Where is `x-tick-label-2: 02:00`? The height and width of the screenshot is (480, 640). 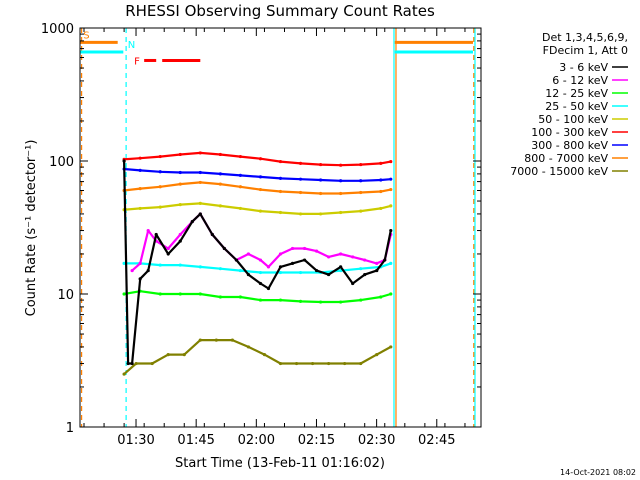 x-tick-label-2: 02:00 is located at coordinates (256, 440).